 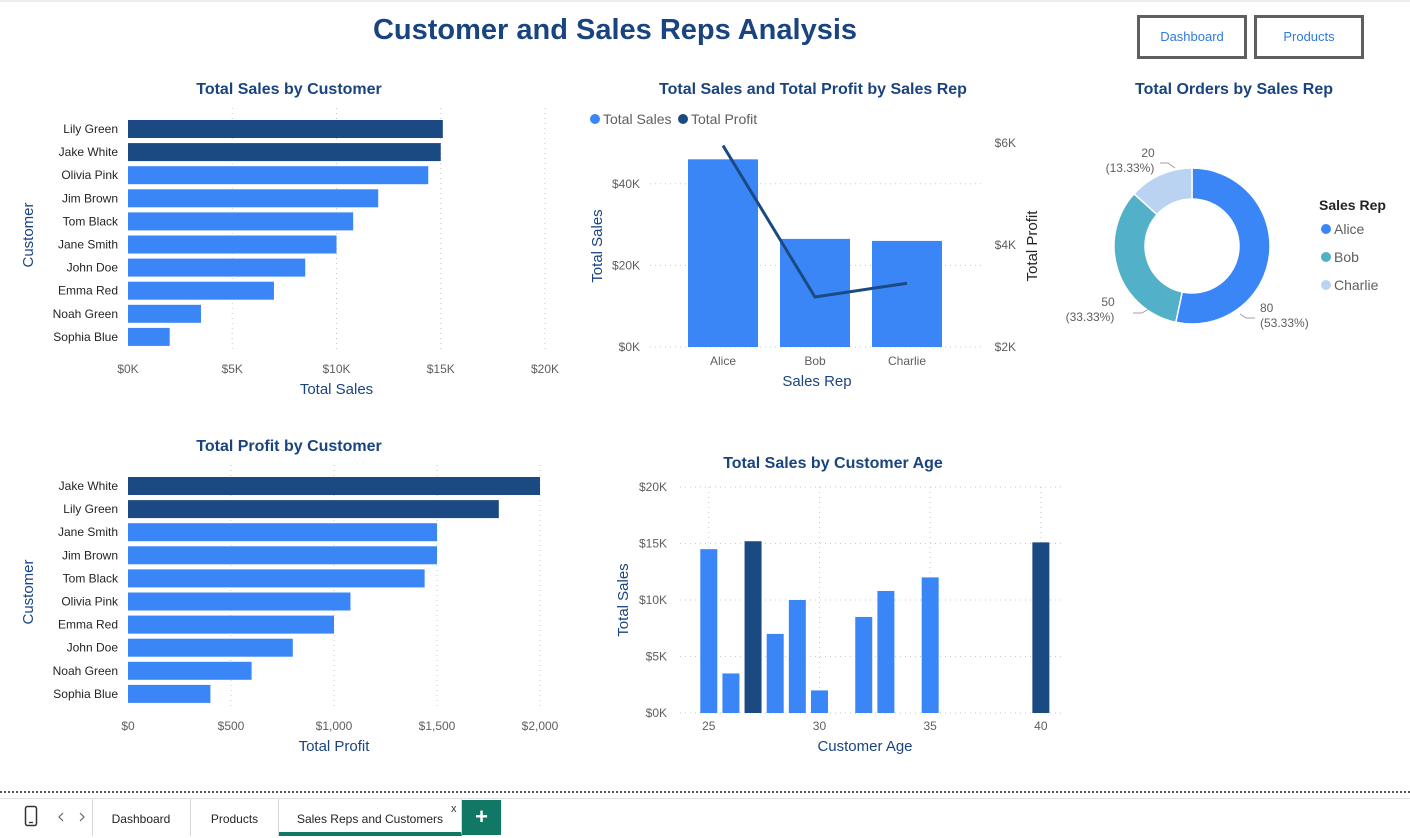 I want to click on x-axis-title: Total Sales, so click(x=336, y=389).